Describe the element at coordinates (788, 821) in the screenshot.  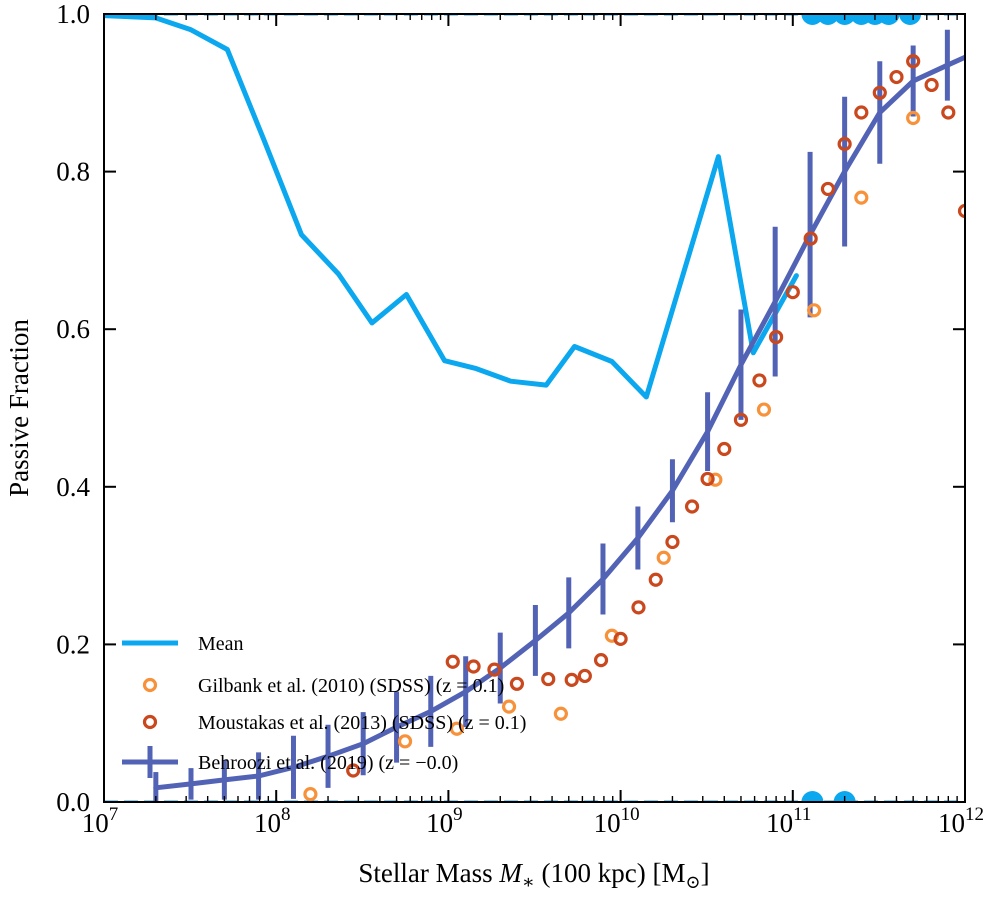
I see `x-tick-label: 10¹¹` at that location.